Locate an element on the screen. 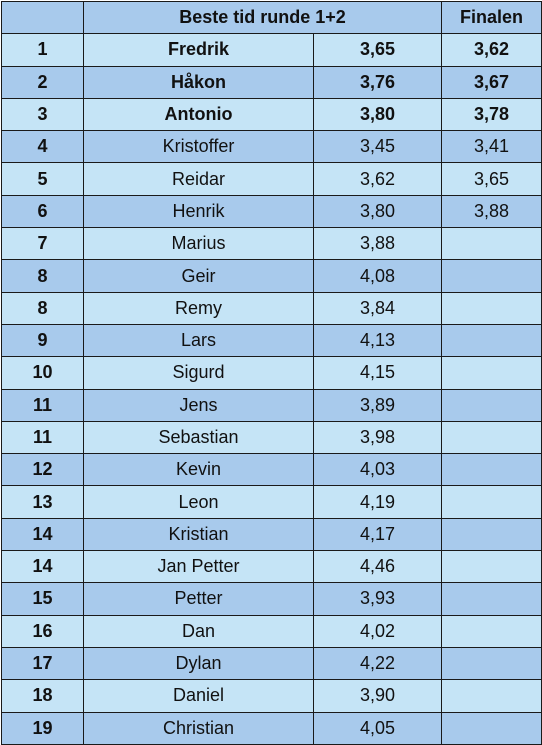 Image resolution: width=542 pixels, height=745 pixels. time-cell: 4,02 is located at coordinates (377, 631).